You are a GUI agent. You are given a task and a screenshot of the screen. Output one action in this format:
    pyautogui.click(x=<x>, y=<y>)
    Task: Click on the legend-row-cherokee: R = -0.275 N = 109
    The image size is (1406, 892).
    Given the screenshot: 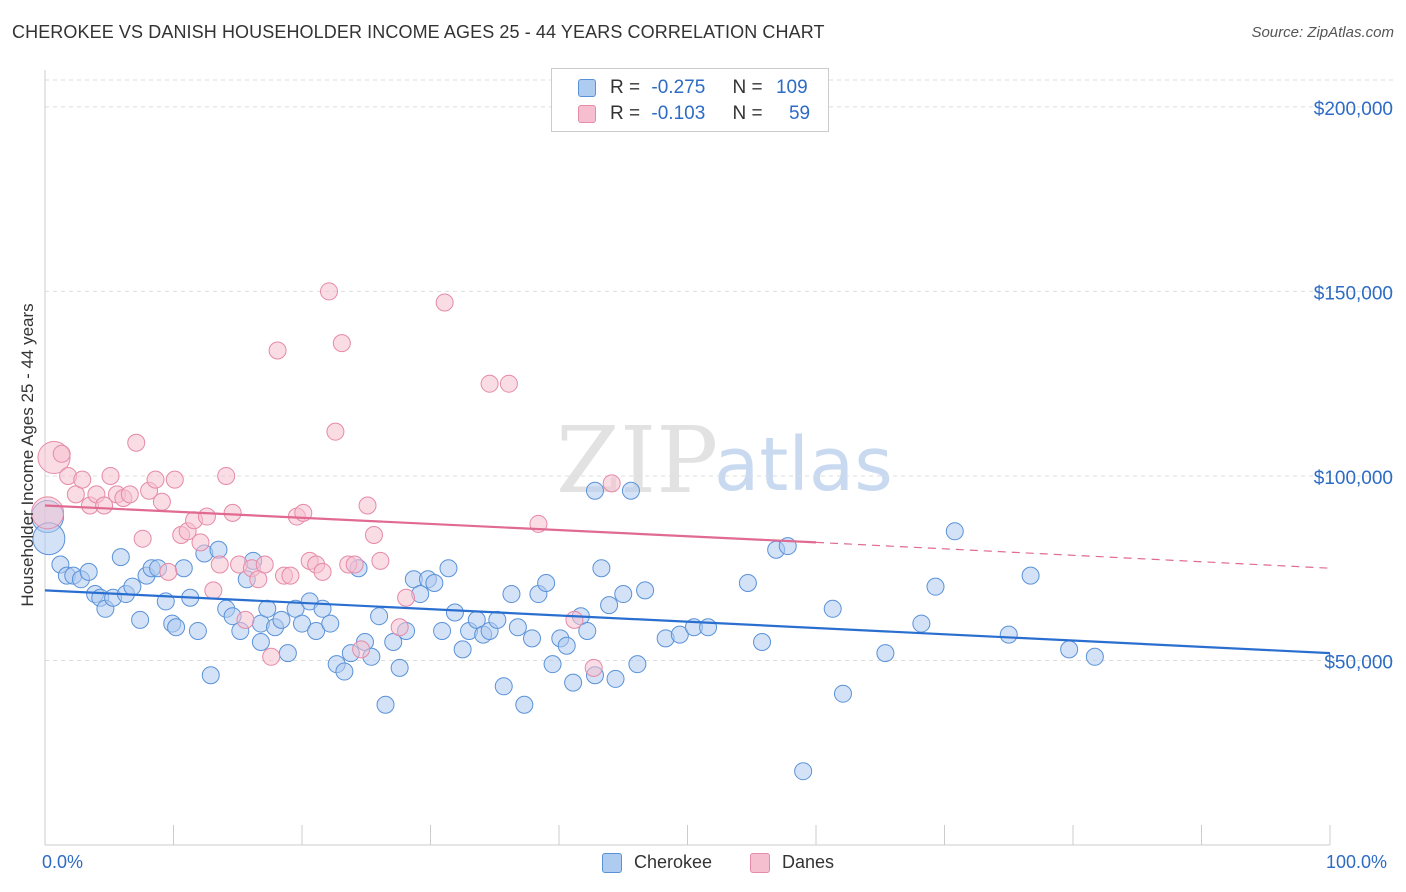 What is the action you would take?
    pyautogui.click(x=690, y=88)
    